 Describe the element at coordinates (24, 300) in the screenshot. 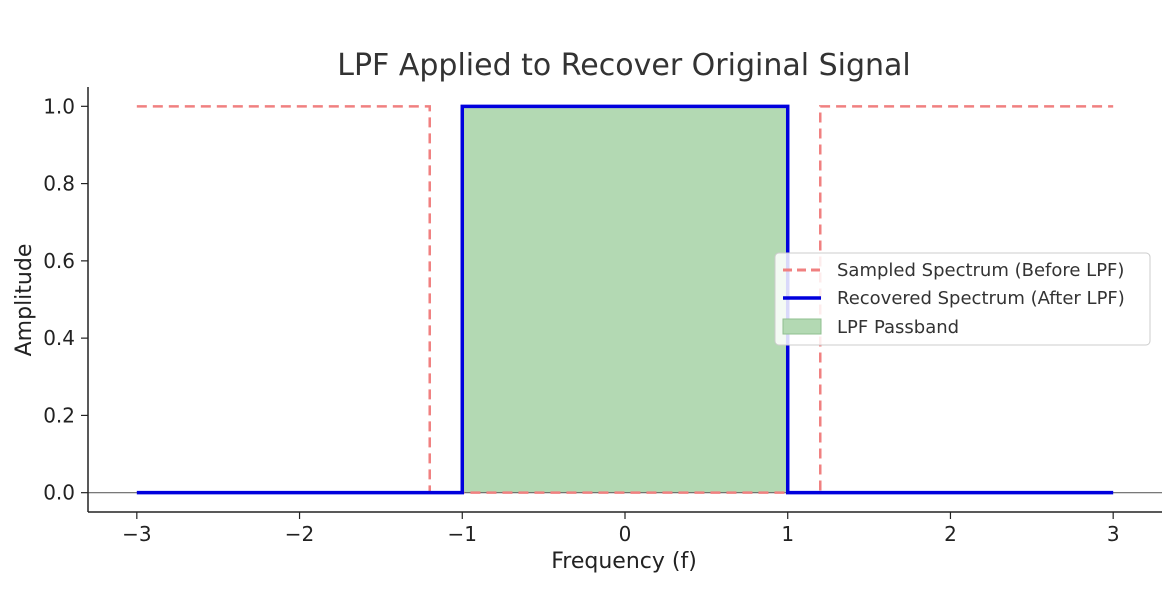

I see `y-axis-label: Amplitude` at that location.